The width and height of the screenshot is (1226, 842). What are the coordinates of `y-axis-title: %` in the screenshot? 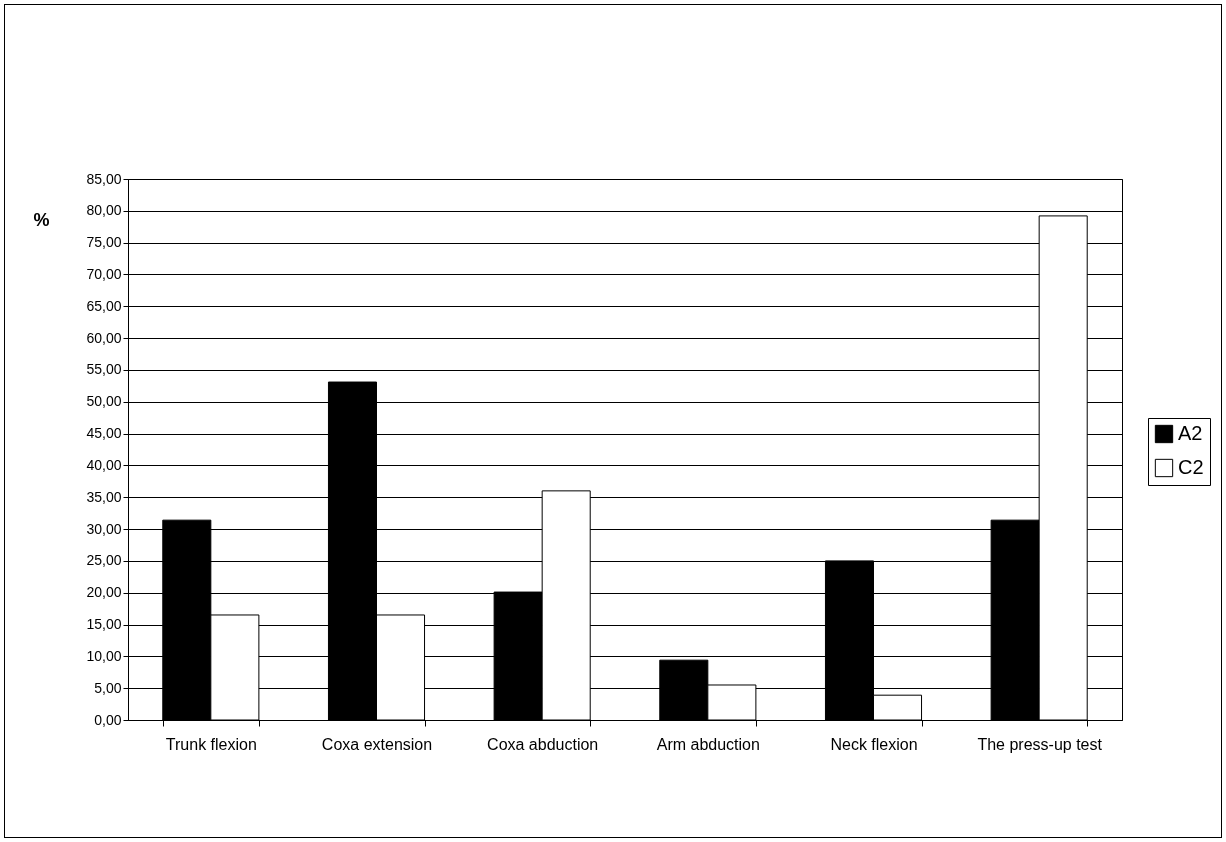 It's located at (41, 219).